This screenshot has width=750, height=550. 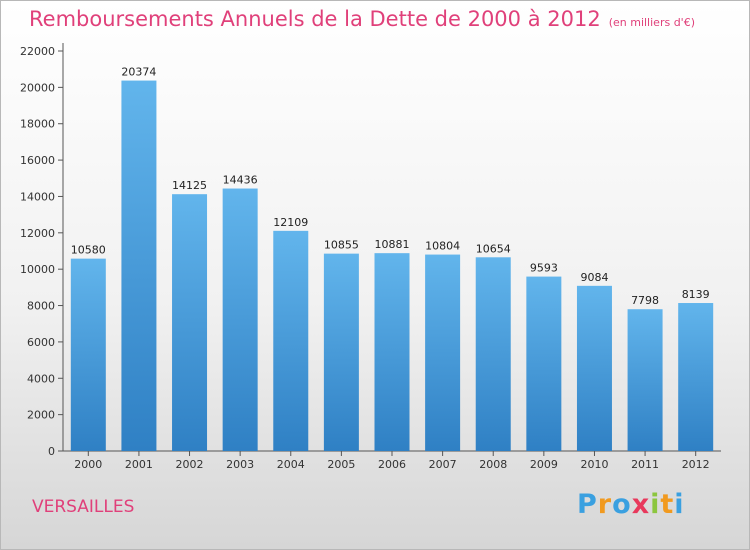 I want to click on y-tick-label: 10000, so click(x=37, y=269).